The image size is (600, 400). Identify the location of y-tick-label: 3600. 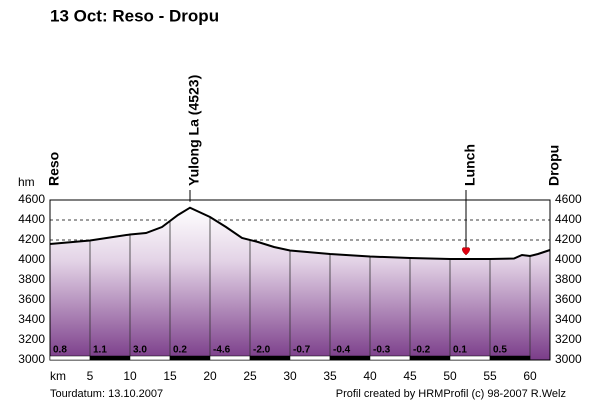
(31, 299).